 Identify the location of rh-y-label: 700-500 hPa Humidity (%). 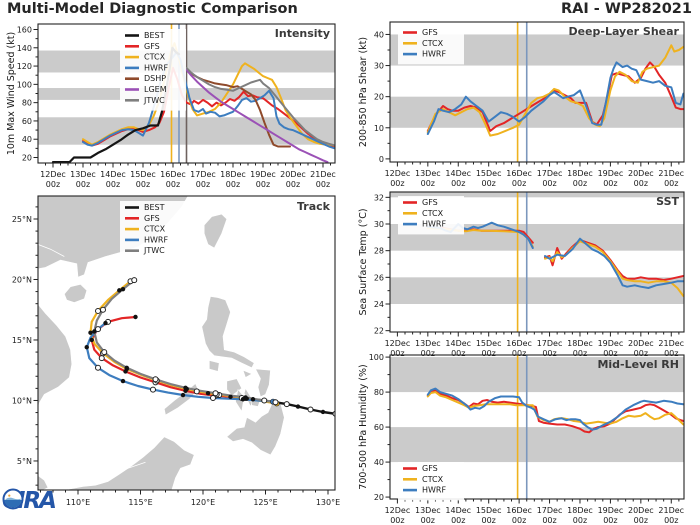
(363, 426).